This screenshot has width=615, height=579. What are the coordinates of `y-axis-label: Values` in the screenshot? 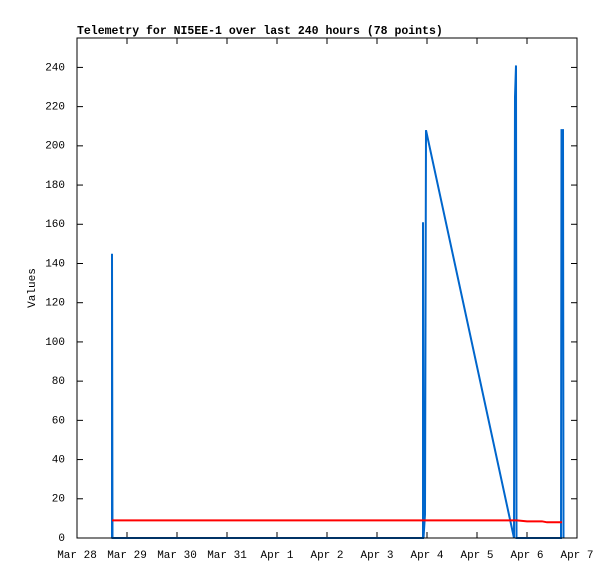 It's located at (33, 288).